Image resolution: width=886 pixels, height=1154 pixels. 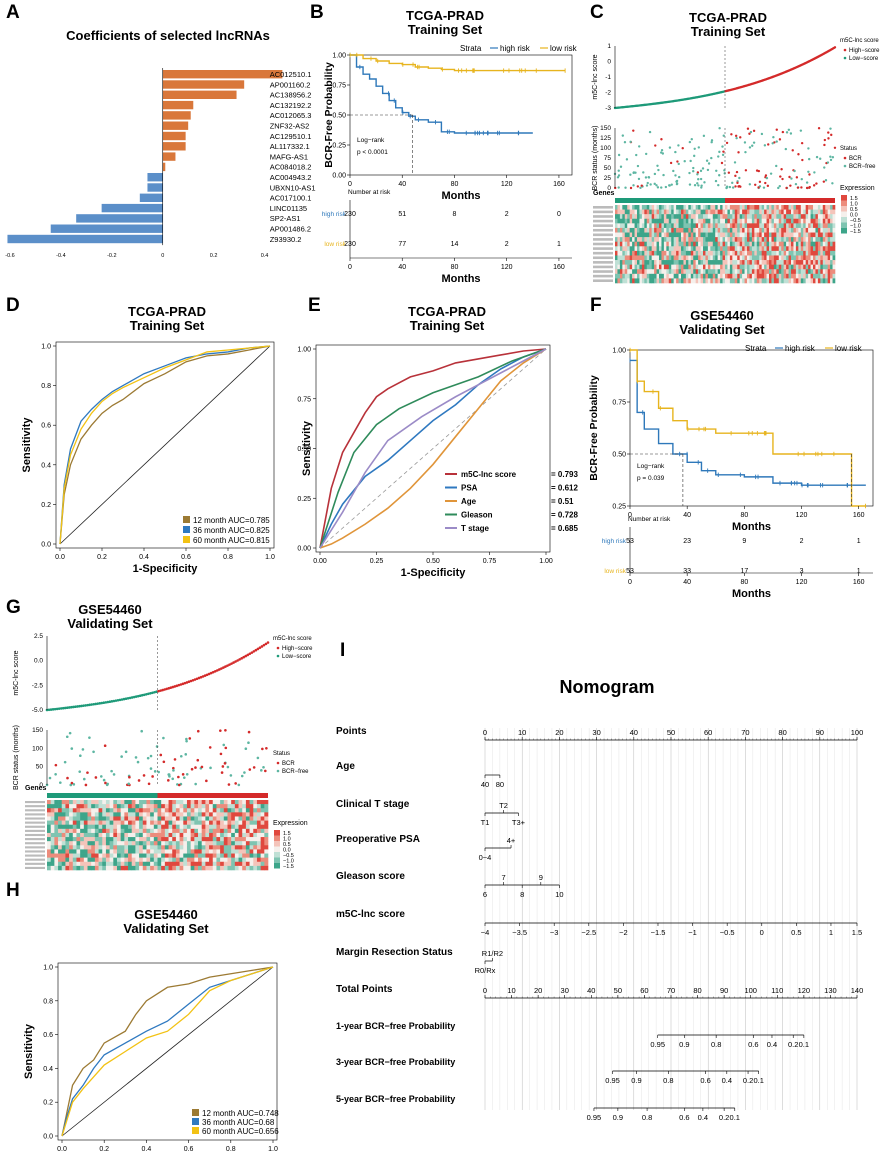 What do you see at coordinates (455, 244) in the screenshot?
I see `risk-value: 14` at bounding box center [455, 244].